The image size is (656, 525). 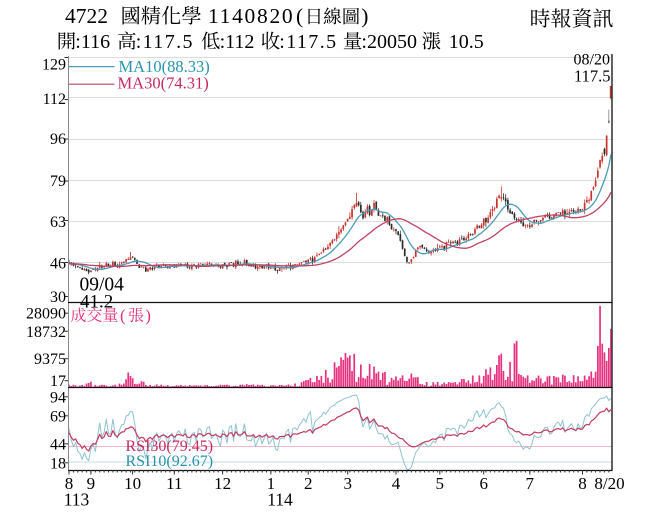 What do you see at coordinates (164, 66) in the screenshot?
I see `svg-text: MA10(88.33)` at bounding box center [164, 66].